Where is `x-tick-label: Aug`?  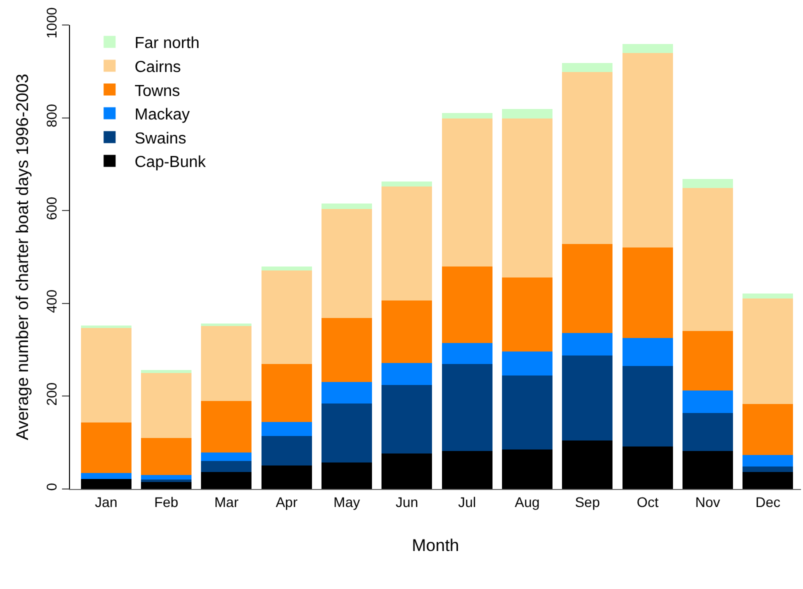 x-tick-label: Aug is located at coordinates (527, 502).